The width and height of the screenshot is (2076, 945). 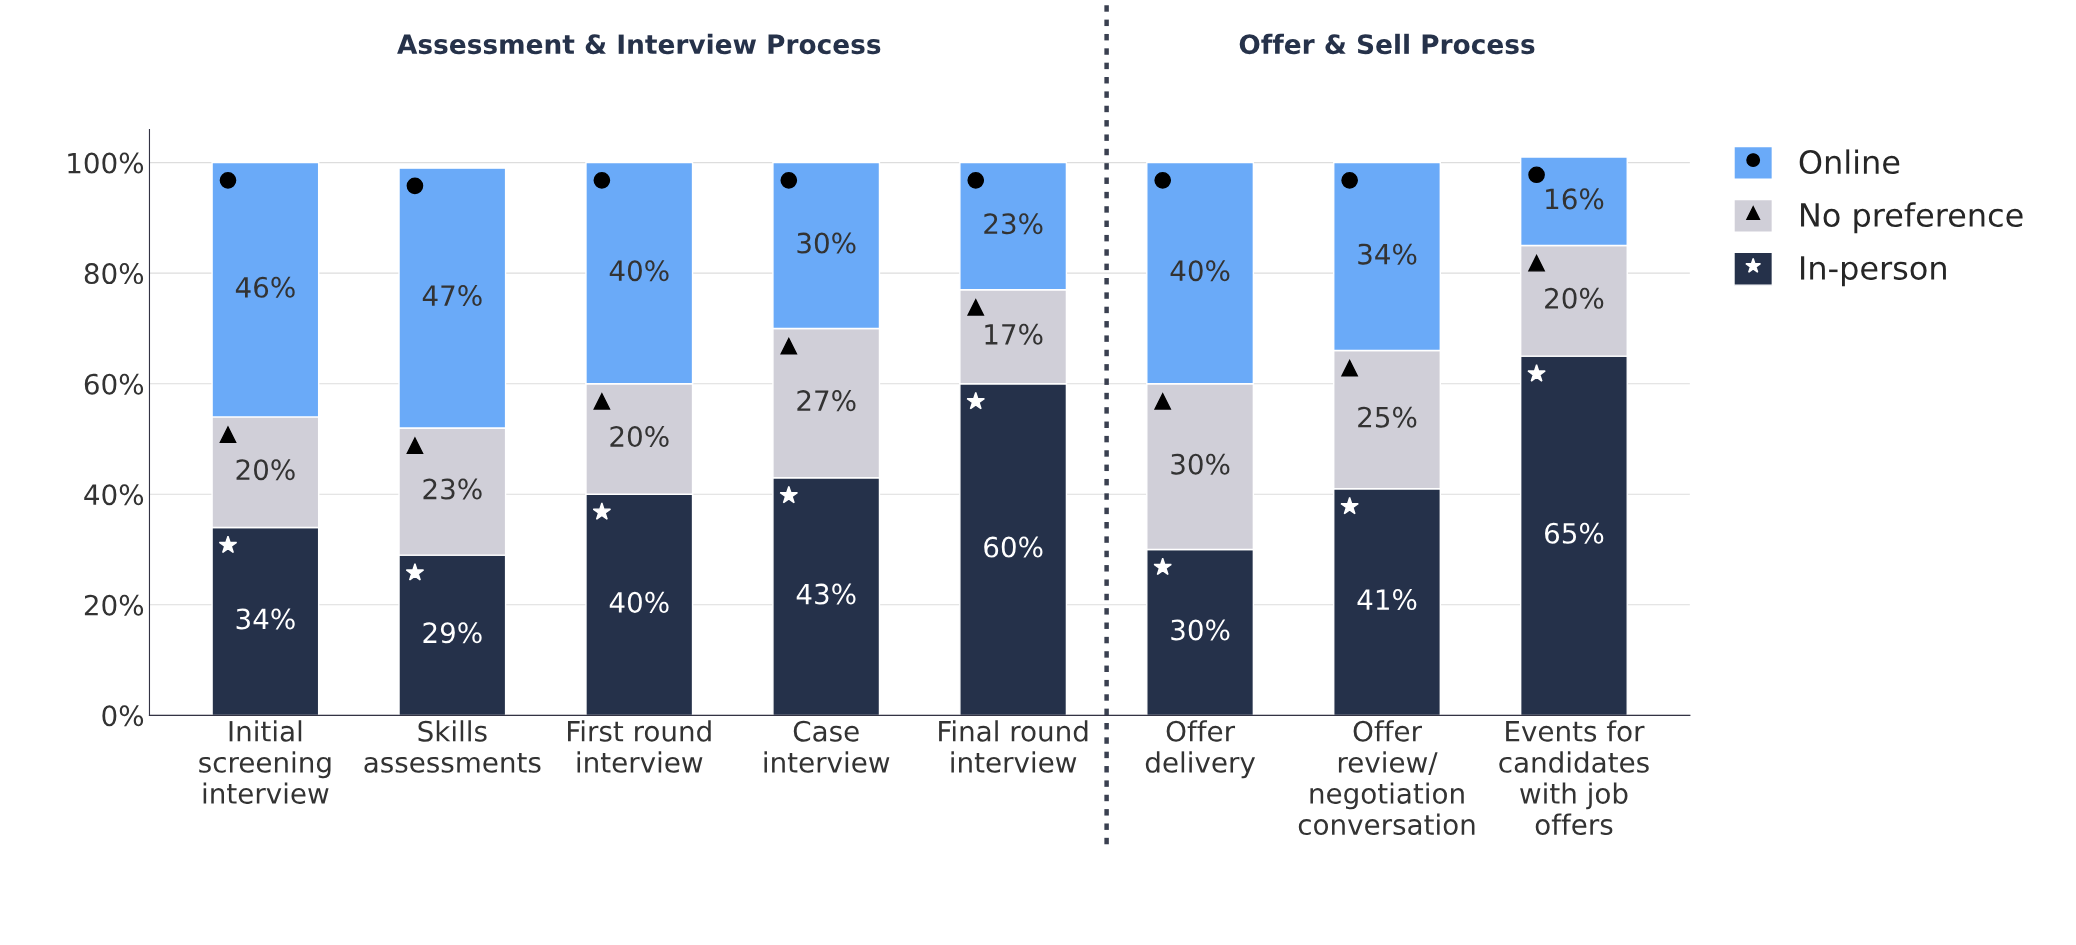 What do you see at coordinates (826, 594) in the screenshot?
I see `data-label: 43%` at bounding box center [826, 594].